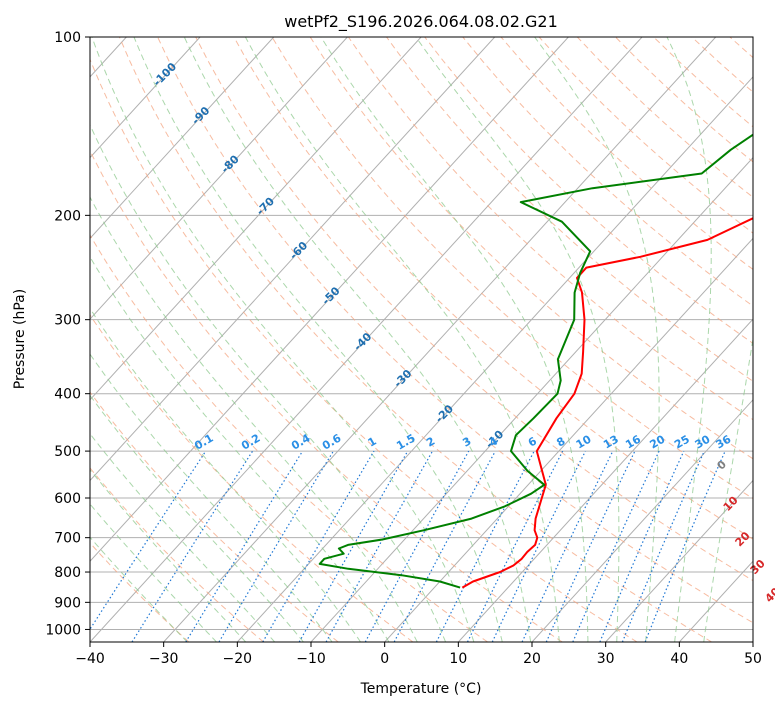 The height and width of the screenshot is (708, 775). What do you see at coordinates (584, 441) in the screenshot?
I see `mixing-ratio-label: 10` at bounding box center [584, 441].